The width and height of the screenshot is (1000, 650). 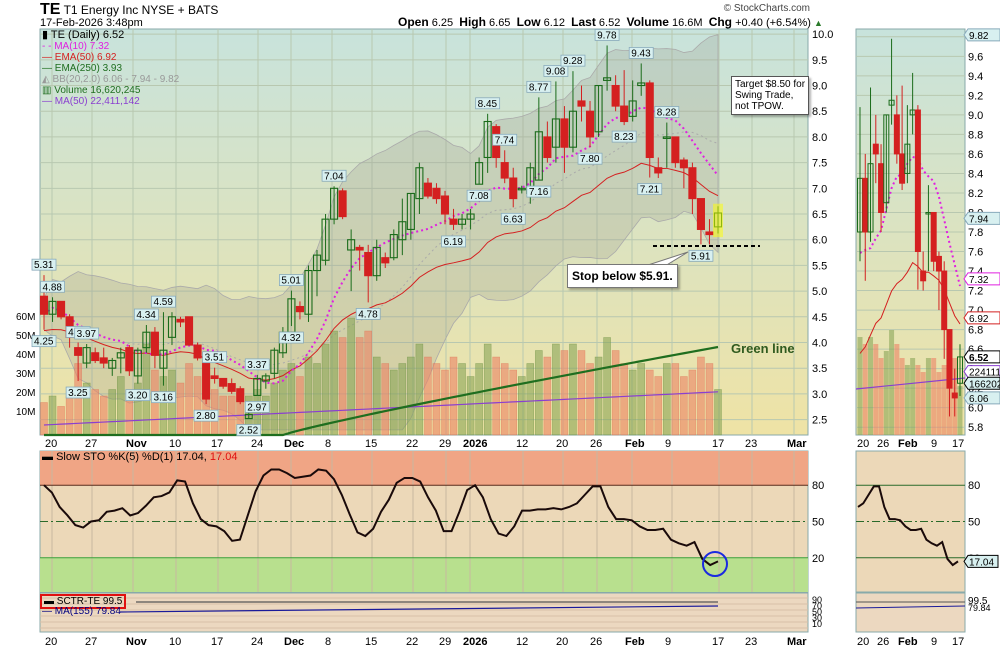 What do you see at coordinates (175, 444) in the screenshot?
I see `x-axis-label: 10` at bounding box center [175, 444].